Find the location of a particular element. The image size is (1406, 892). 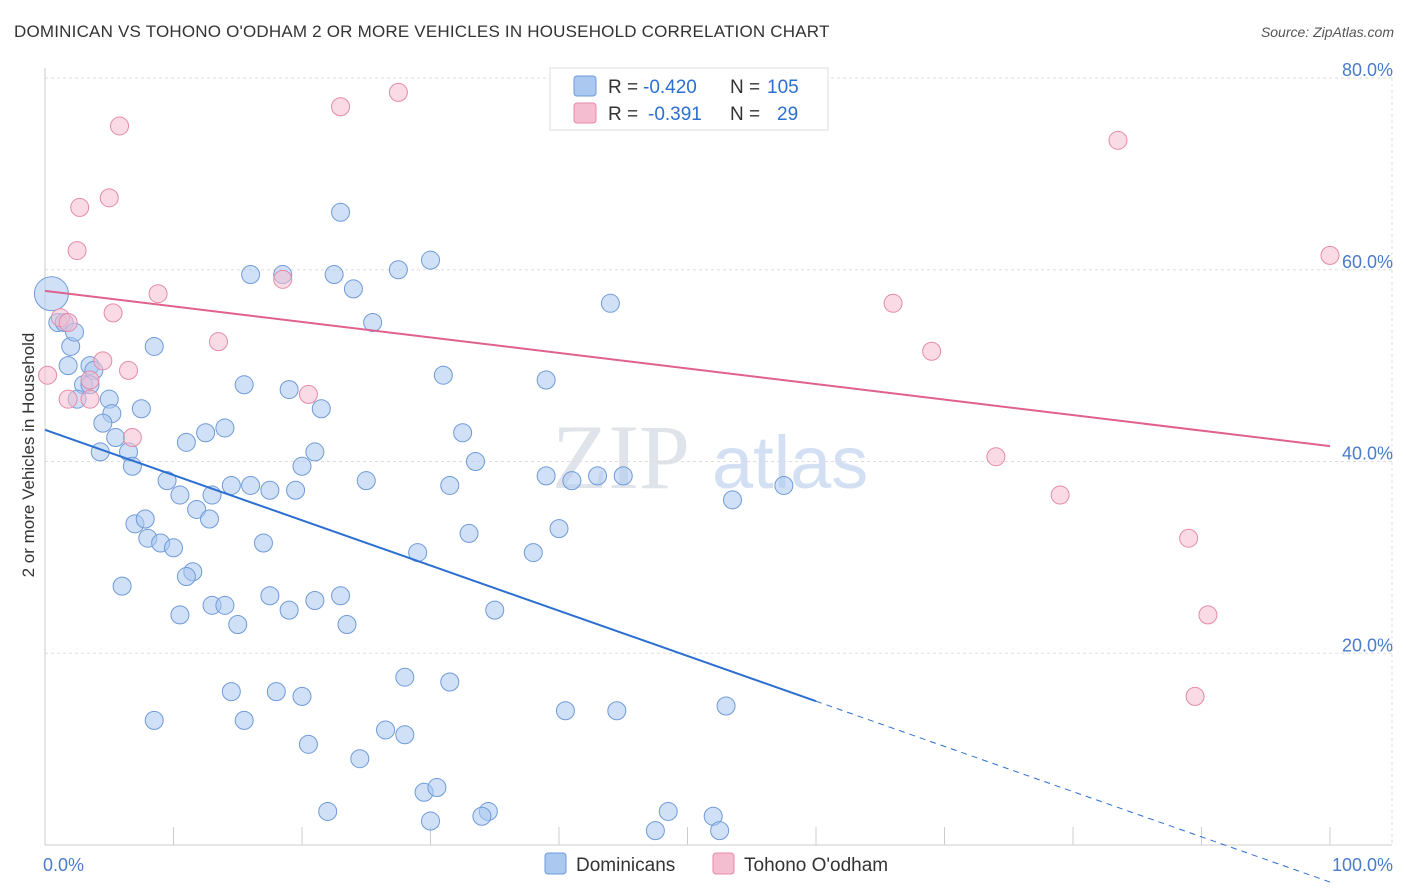

legend-r-value-1: -0.420 is located at coordinates (670, 87).